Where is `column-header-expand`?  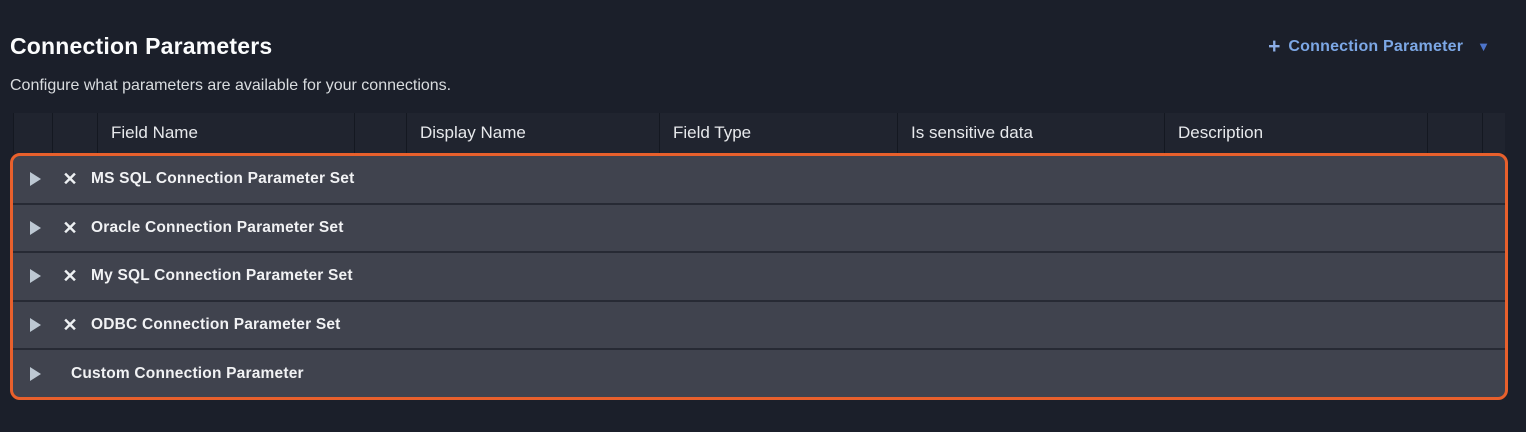 column-header-expand is located at coordinates (33, 133).